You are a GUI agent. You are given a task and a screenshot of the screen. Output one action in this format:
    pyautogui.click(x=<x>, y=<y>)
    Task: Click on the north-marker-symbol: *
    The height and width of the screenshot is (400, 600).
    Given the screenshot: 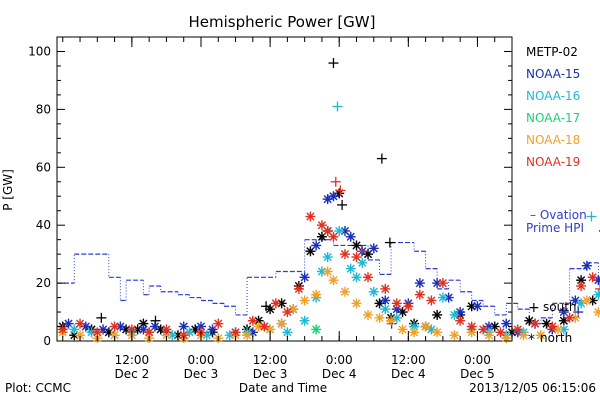 What is the action you would take?
    pyautogui.click(x=531, y=340)
    